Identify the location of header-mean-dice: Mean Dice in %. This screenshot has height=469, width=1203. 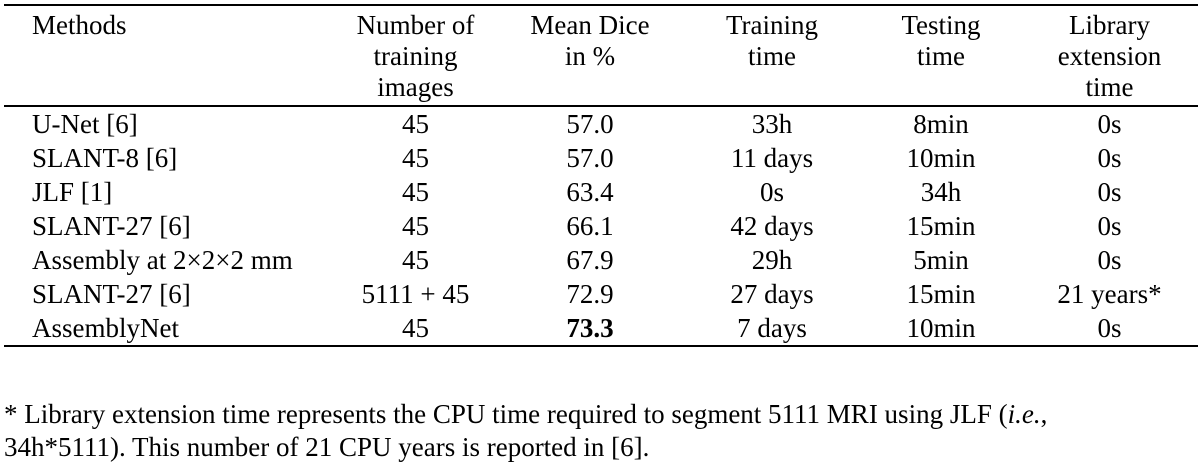
(590, 55).